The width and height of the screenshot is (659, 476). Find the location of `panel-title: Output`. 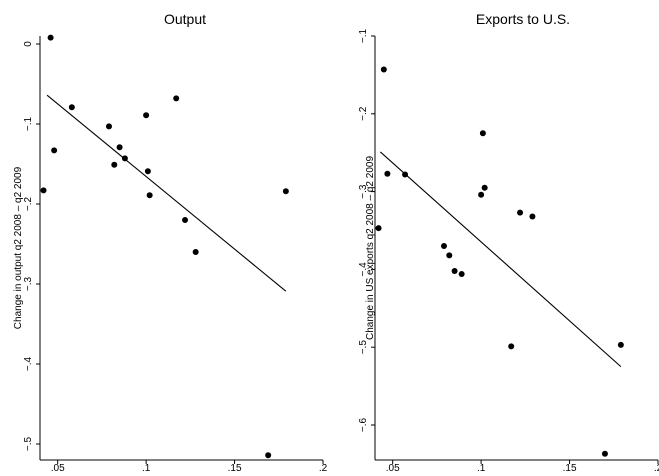

panel-title: Output is located at coordinates (185, 19).